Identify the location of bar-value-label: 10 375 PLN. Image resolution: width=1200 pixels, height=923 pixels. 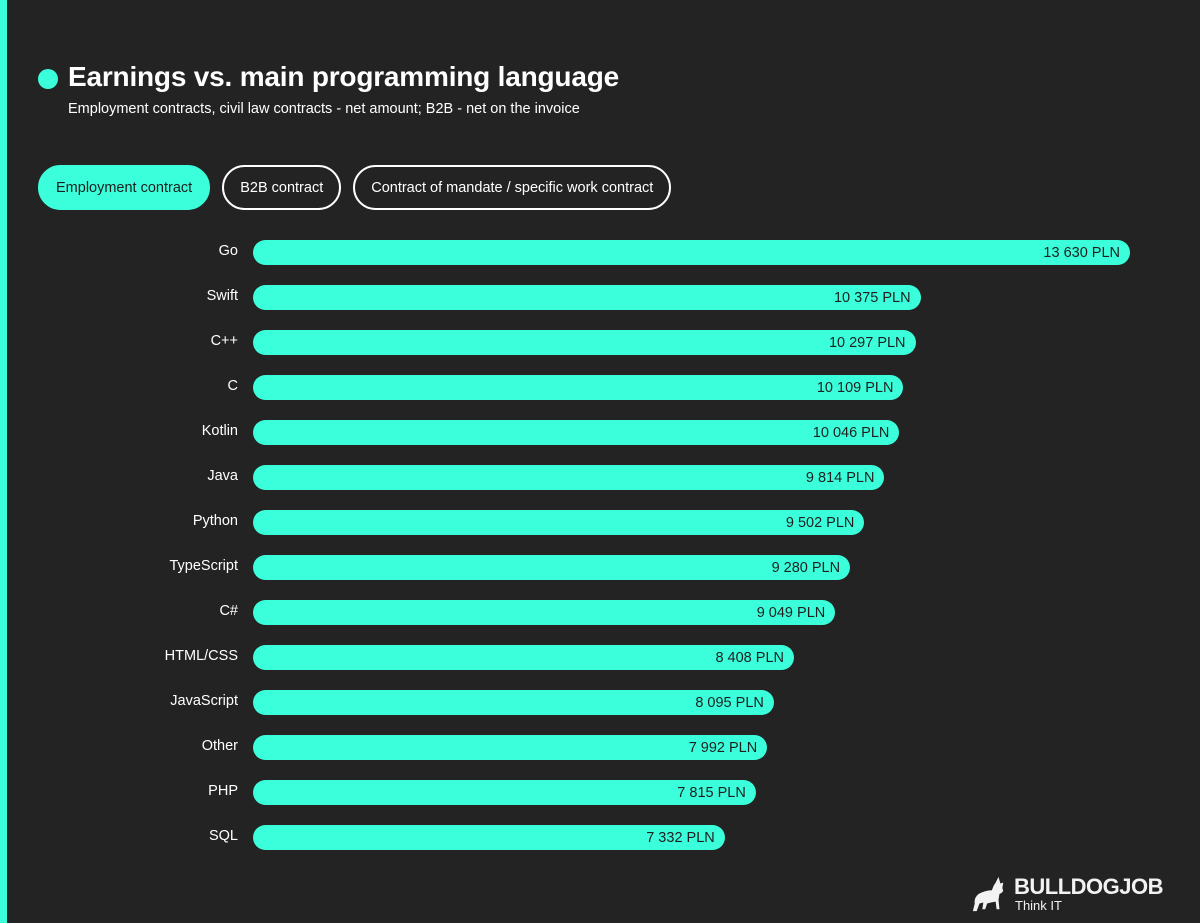
(872, 297).